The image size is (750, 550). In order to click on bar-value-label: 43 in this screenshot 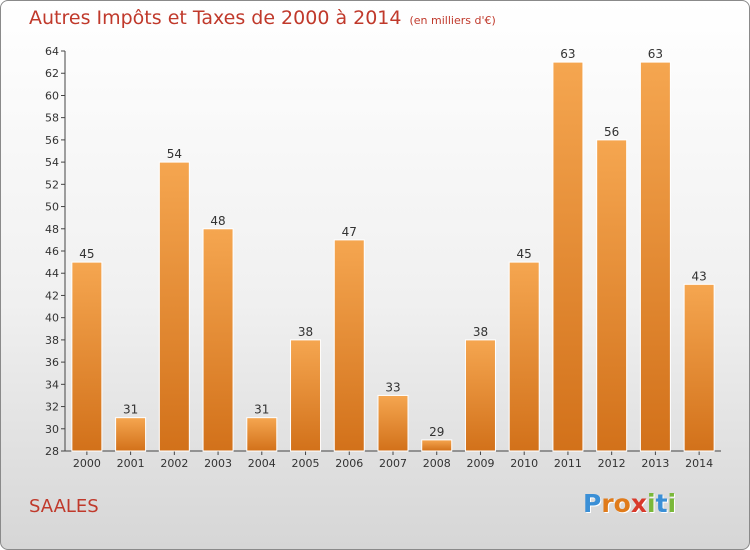, I will do `click(698, 276)`.